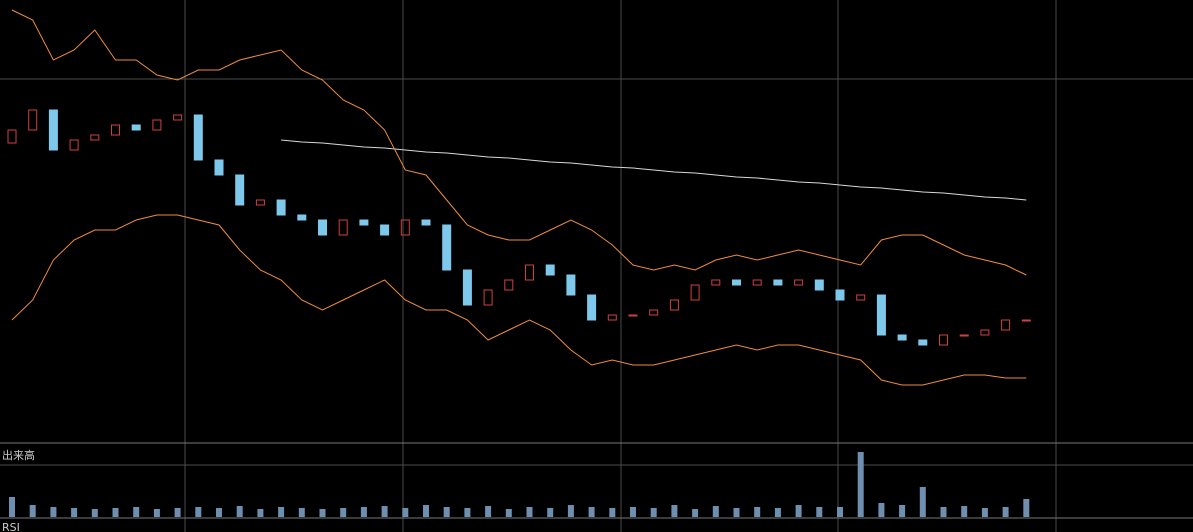  I want to click on volume-title: 出来高, so click(18, 455).